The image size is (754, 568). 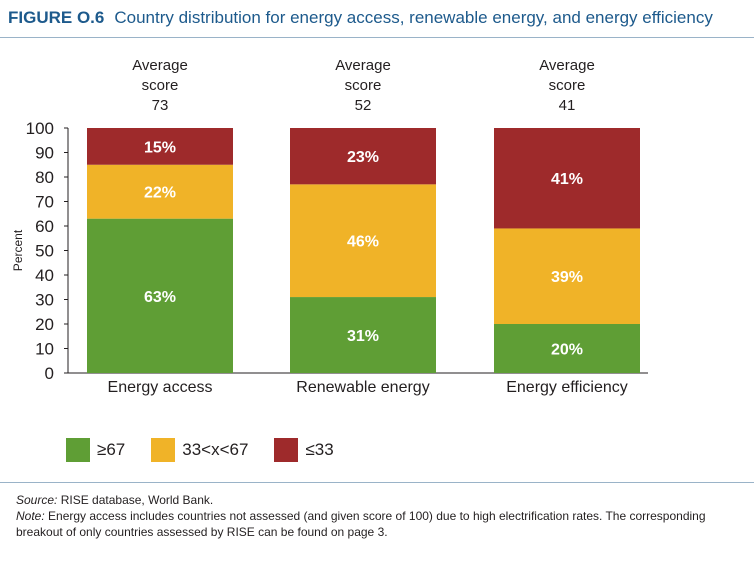 I want to click on legend-label: ≤33, so click(x=319, y=449).